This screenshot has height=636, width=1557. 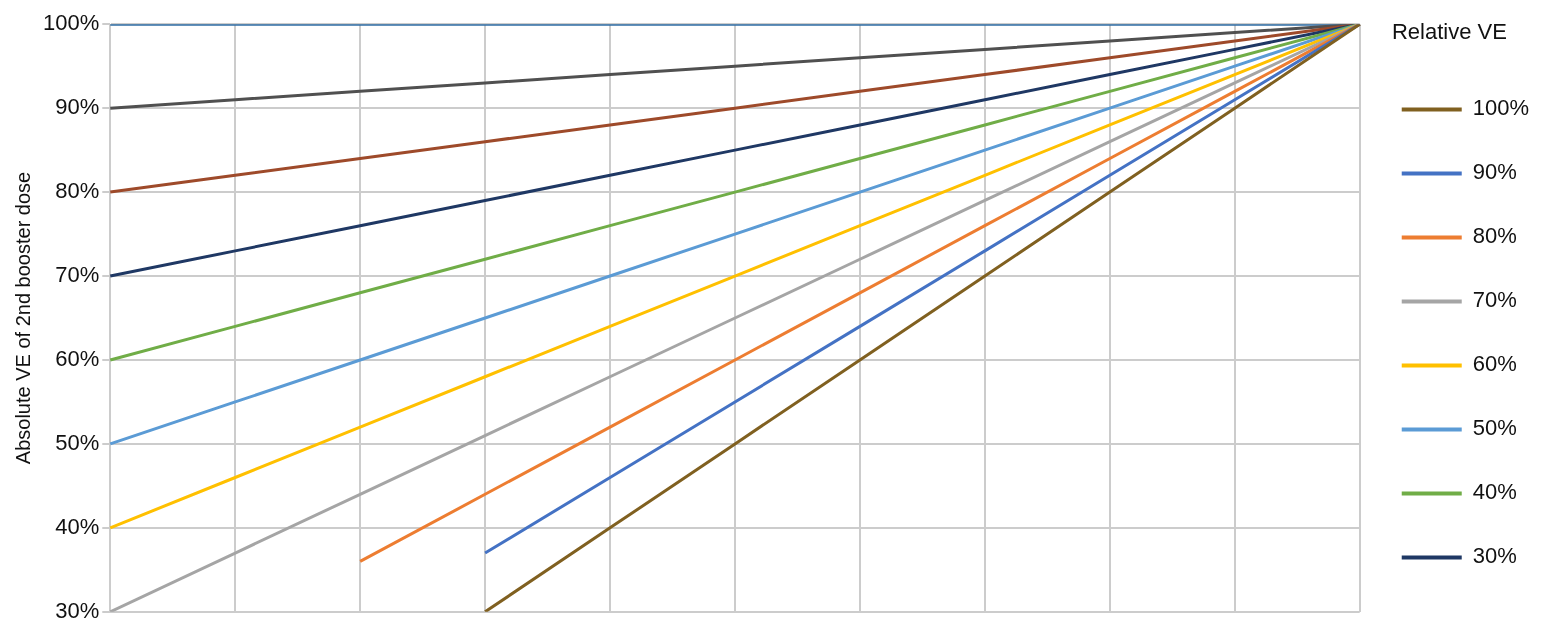 I want to click on legend-label: 90%, so click(x=1494, y=172).